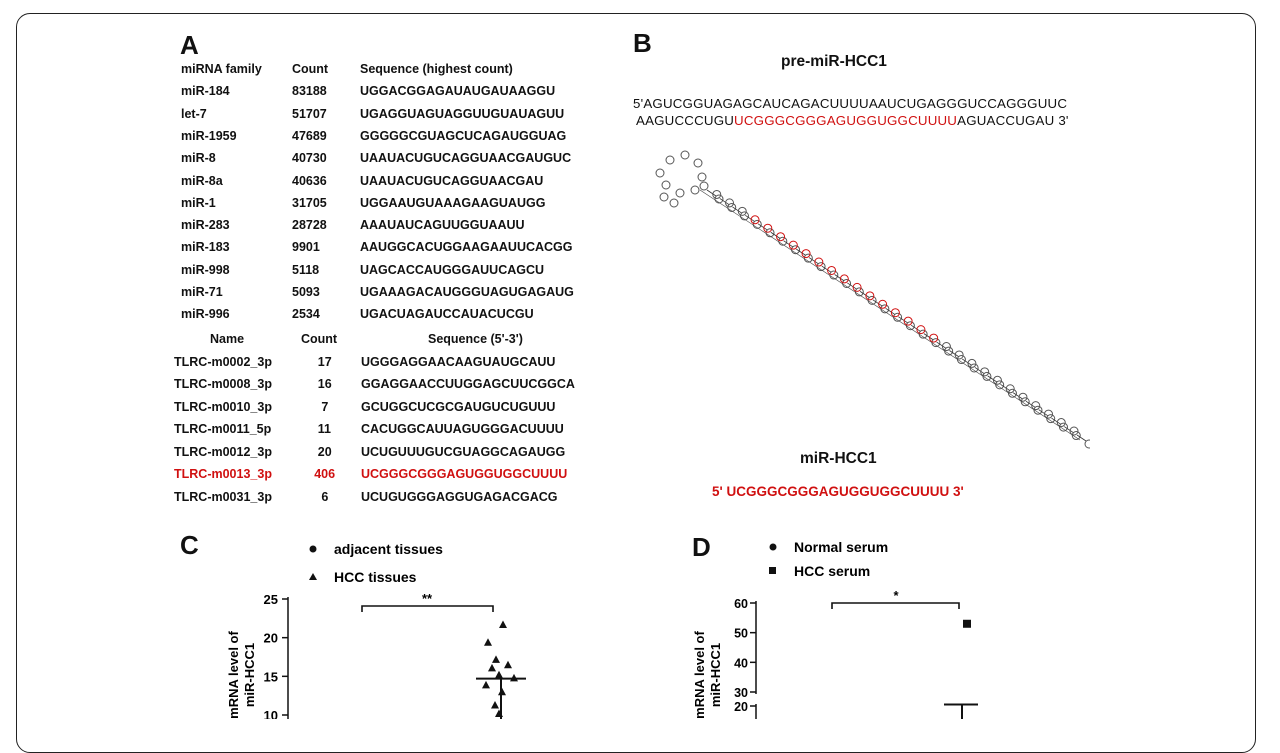  Describe the element at coordinates (309, 158) in the screenshot. I see `table-cell: 40730` at that location.